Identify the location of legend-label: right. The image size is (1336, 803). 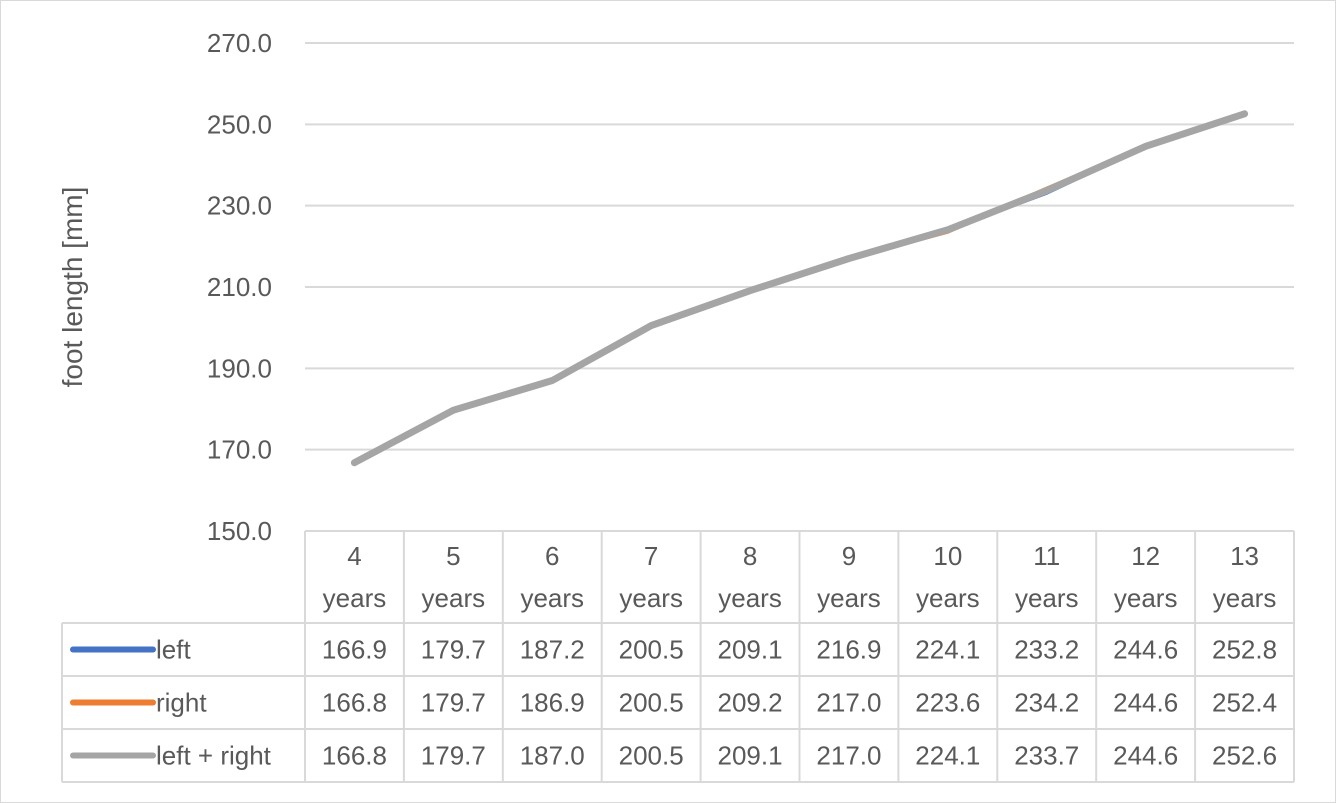
(181, 703).